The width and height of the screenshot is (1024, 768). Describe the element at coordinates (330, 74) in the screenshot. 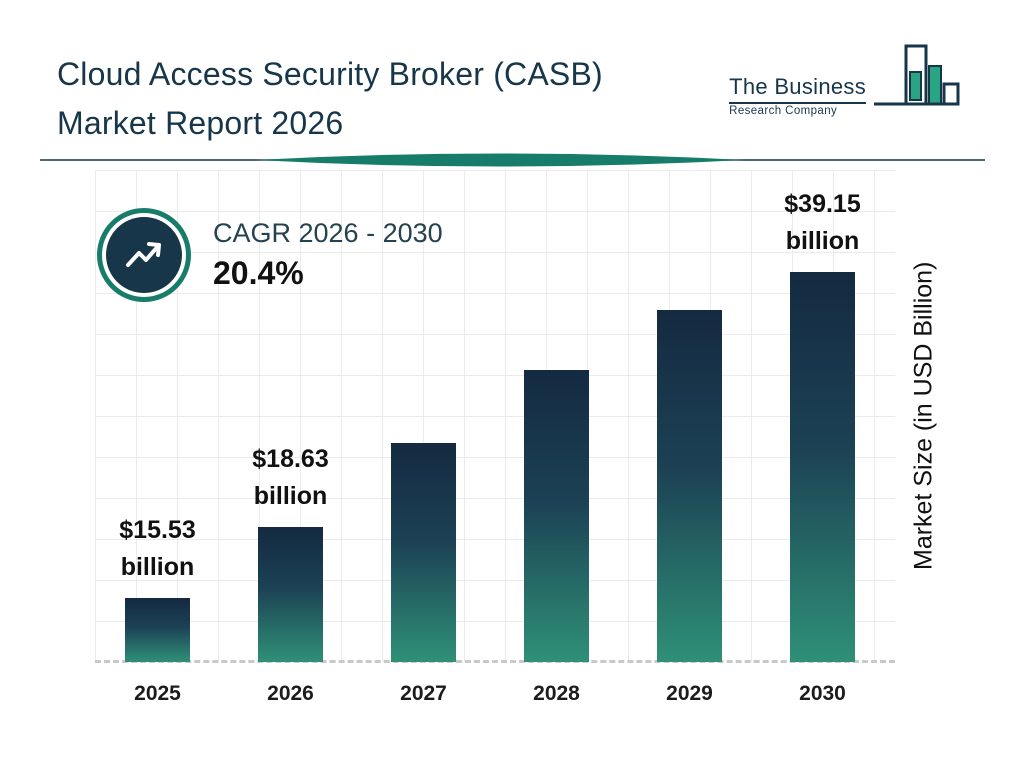

I see `page-title-line1: Cloud Access Security Broker (CASB)` at that location.